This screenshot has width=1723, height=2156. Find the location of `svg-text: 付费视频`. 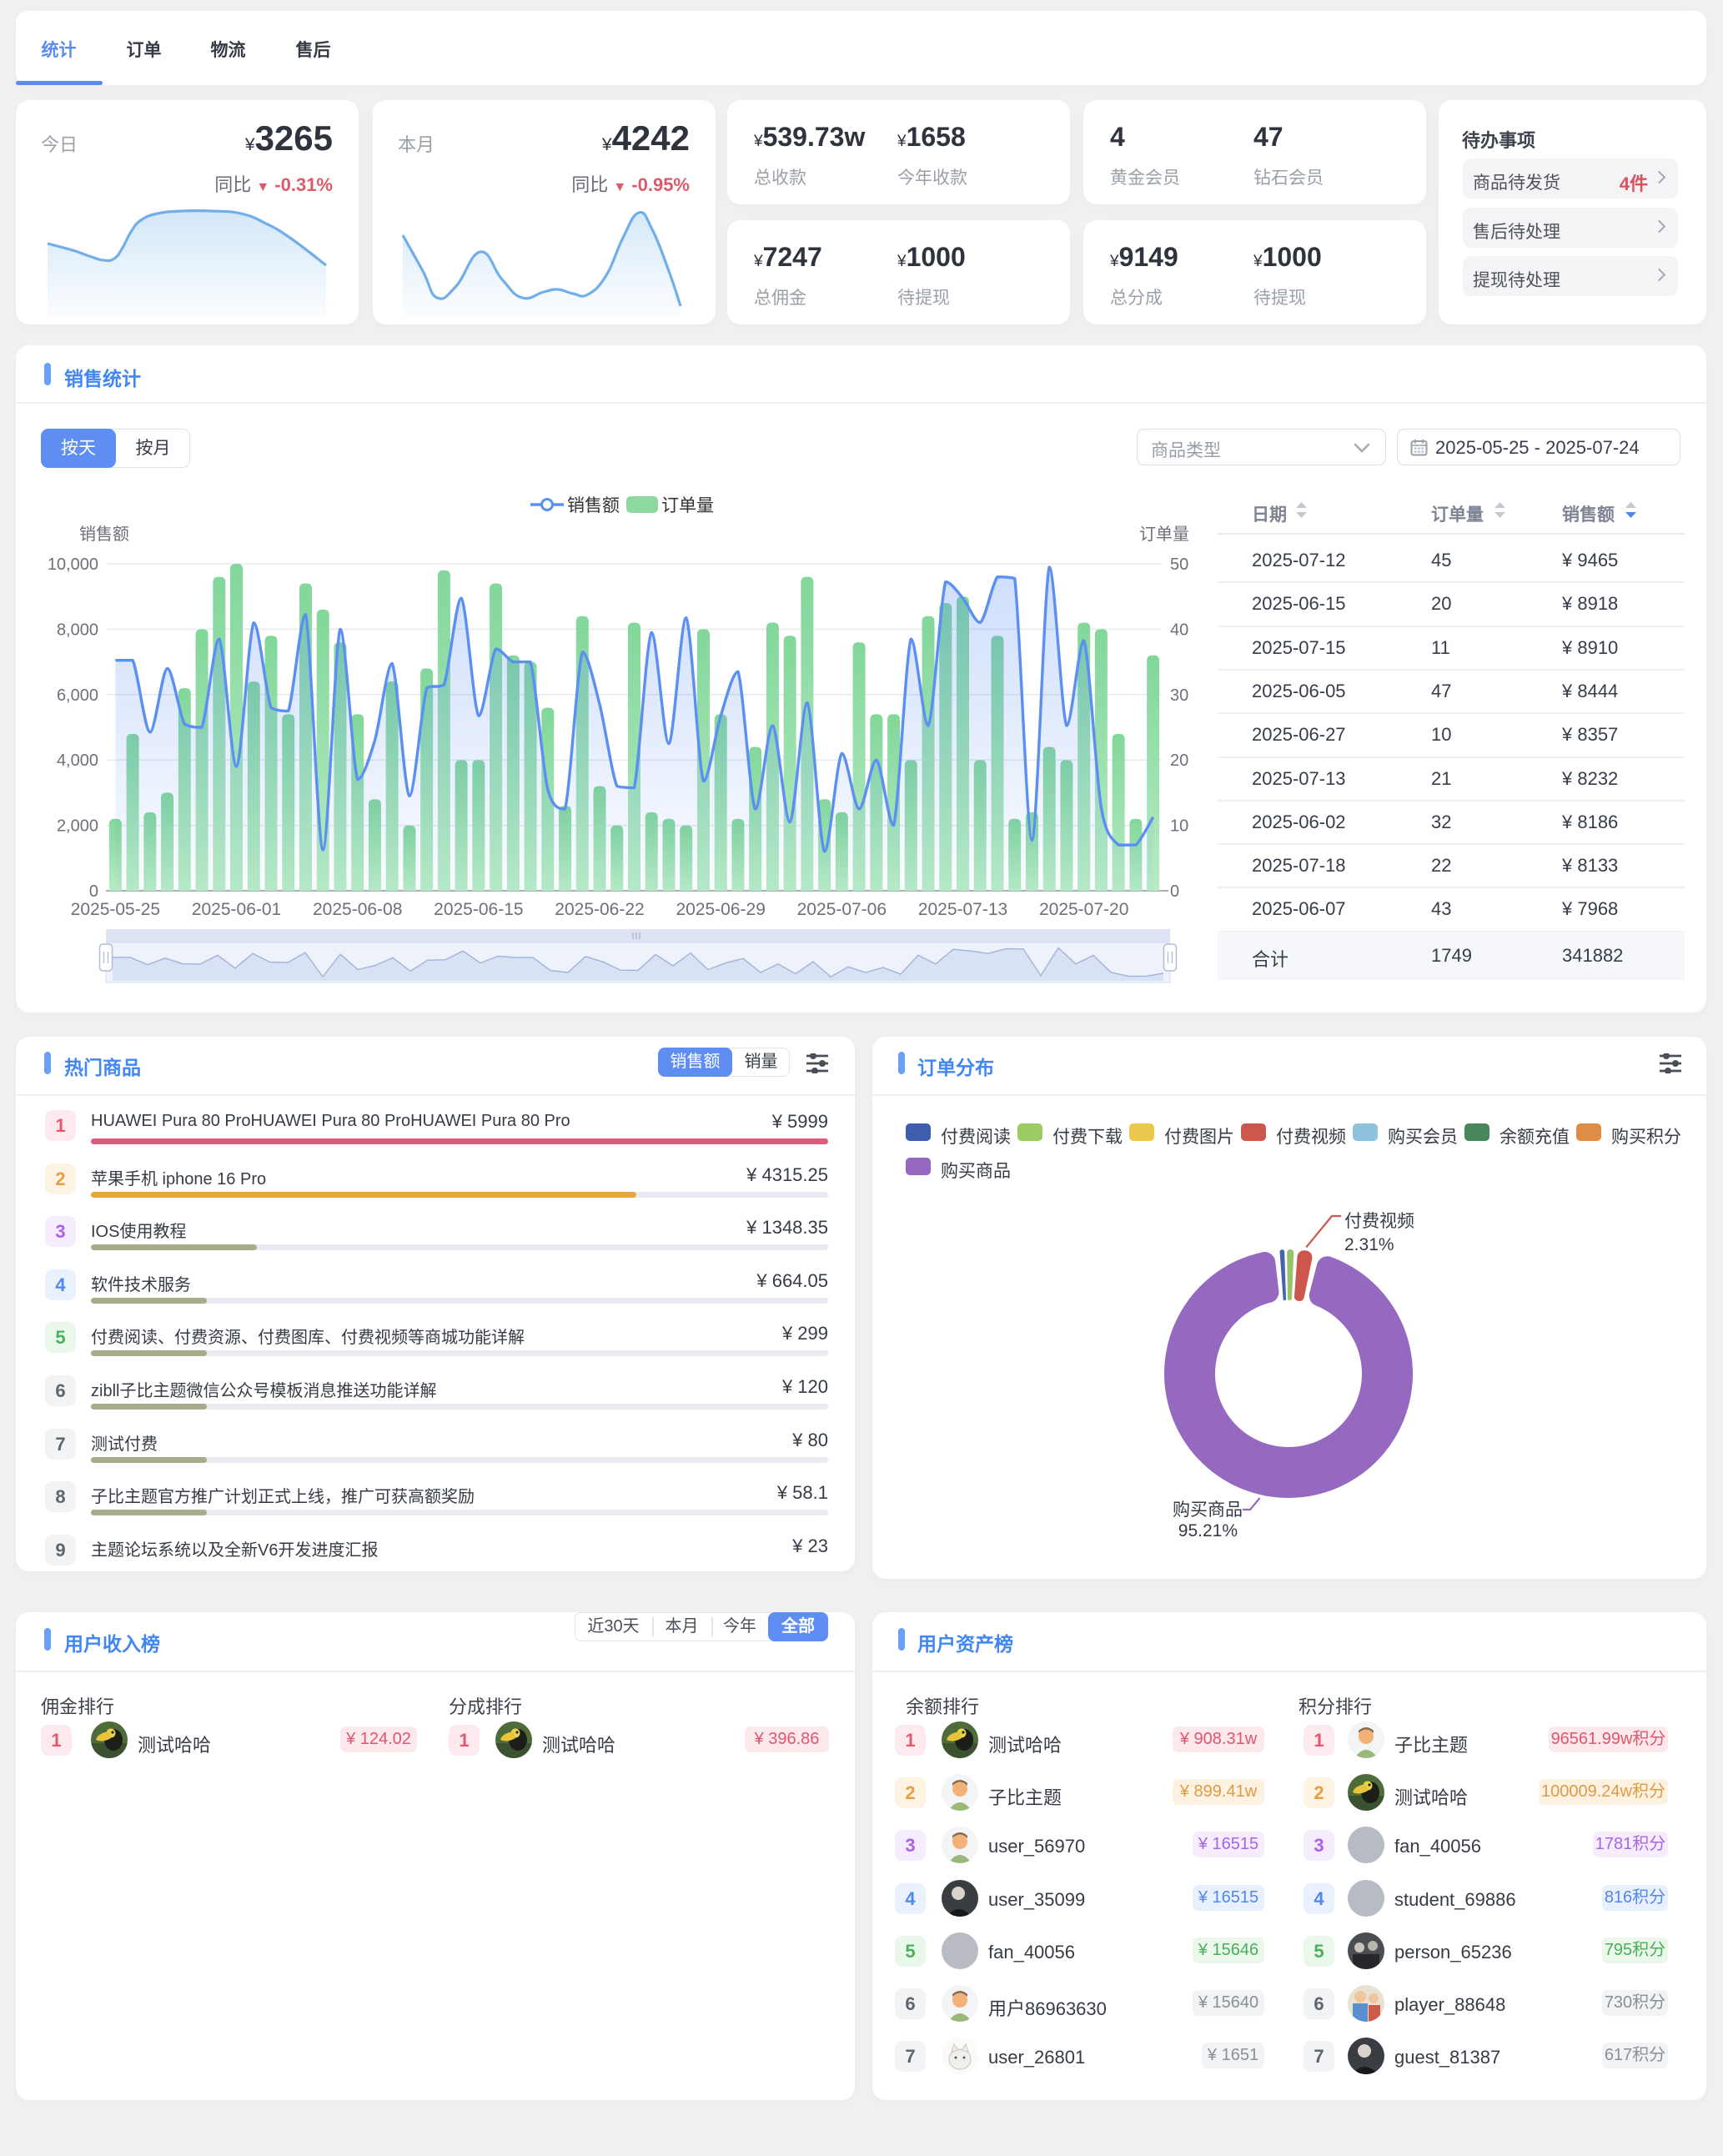

svg-text: 付费视频 is located at coordinates (1379, 1221).